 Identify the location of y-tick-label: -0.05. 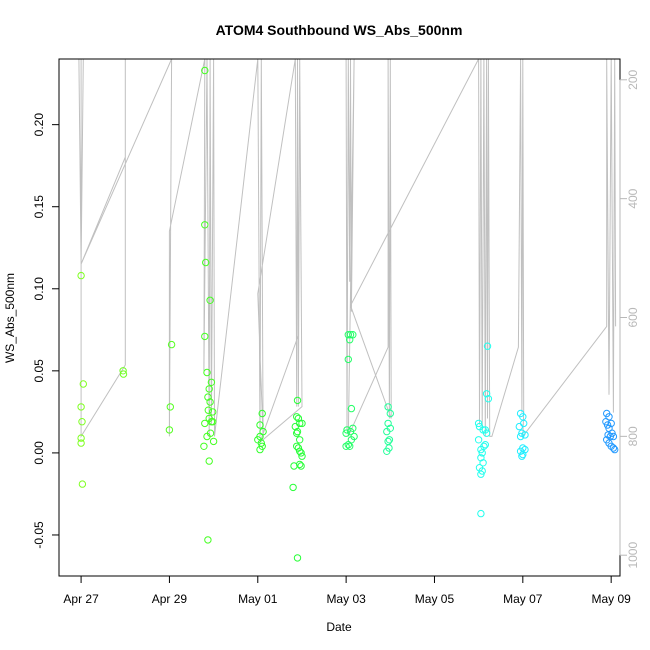
(39, 535).